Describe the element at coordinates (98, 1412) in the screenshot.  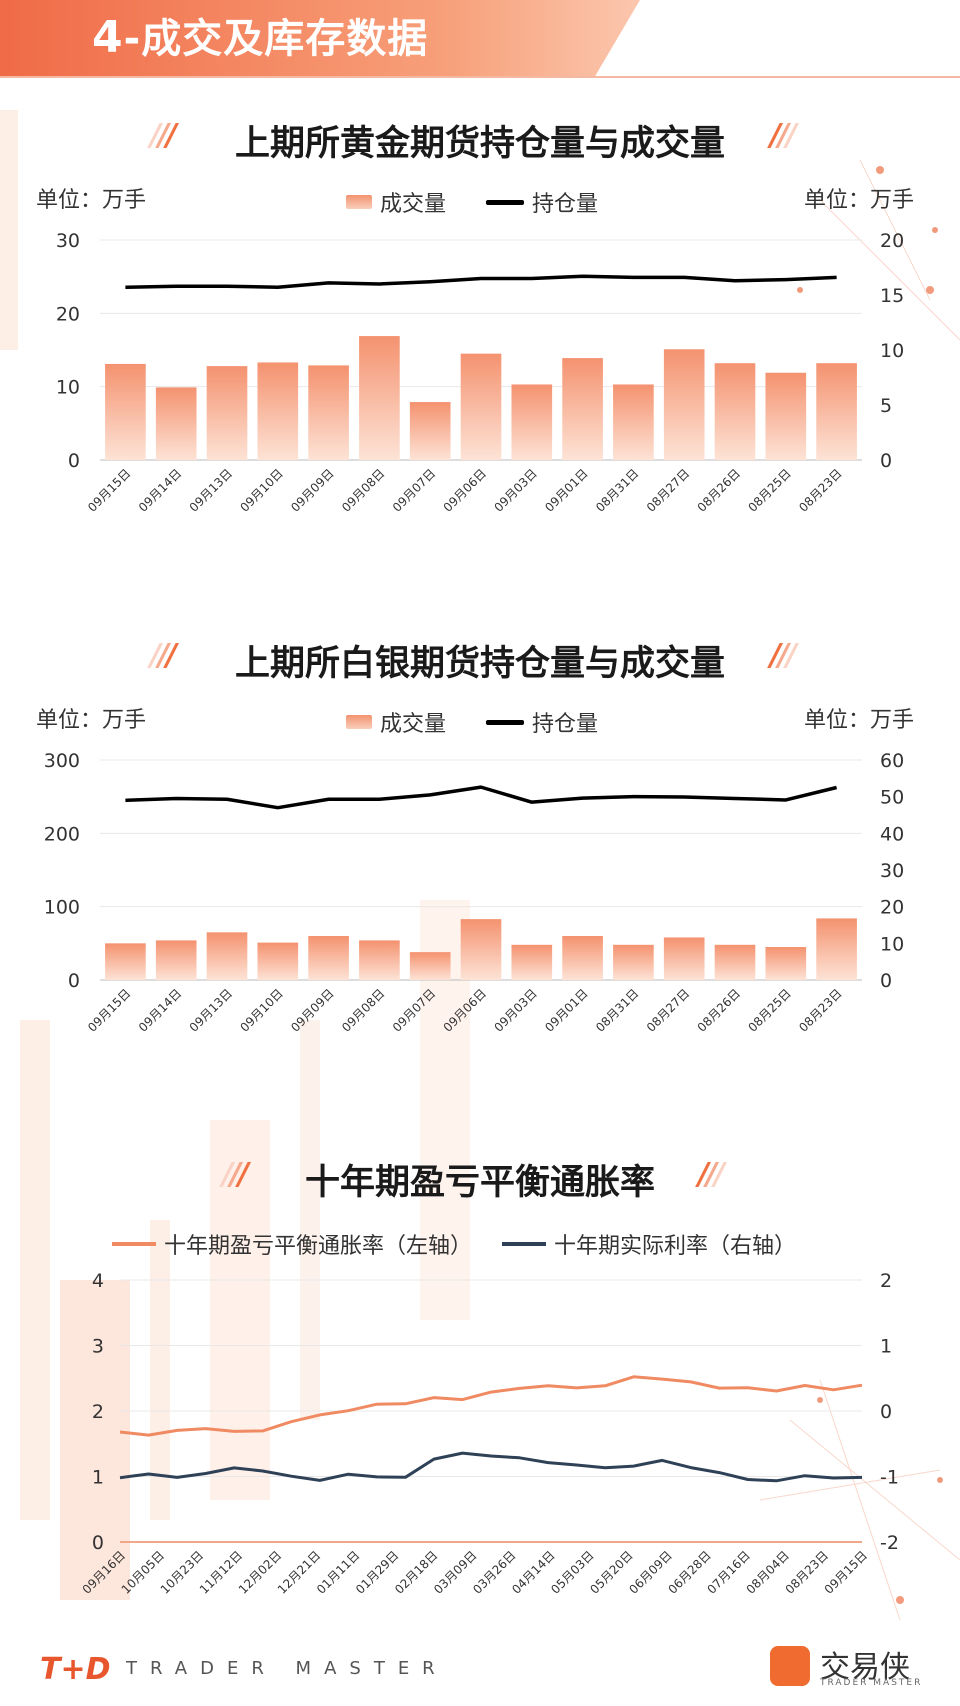
I see `y-tick-left: 2` at that location.